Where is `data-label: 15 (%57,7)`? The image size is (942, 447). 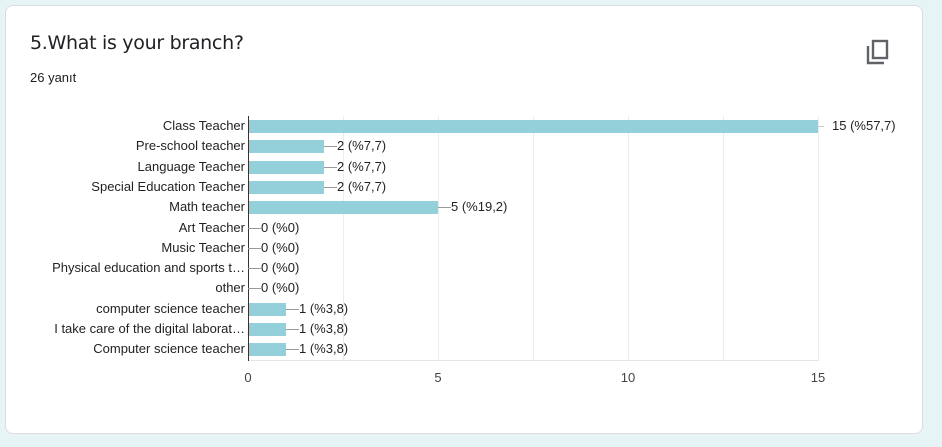 data-label: 15 (%57,7) is located at coordinates (864, 125).